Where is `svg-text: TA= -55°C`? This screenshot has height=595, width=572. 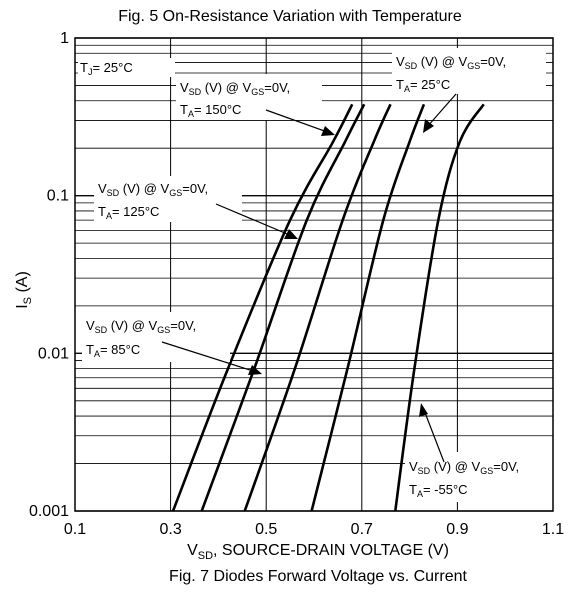
svg-text: TA= -55°C is located at coordinates (438, 490).